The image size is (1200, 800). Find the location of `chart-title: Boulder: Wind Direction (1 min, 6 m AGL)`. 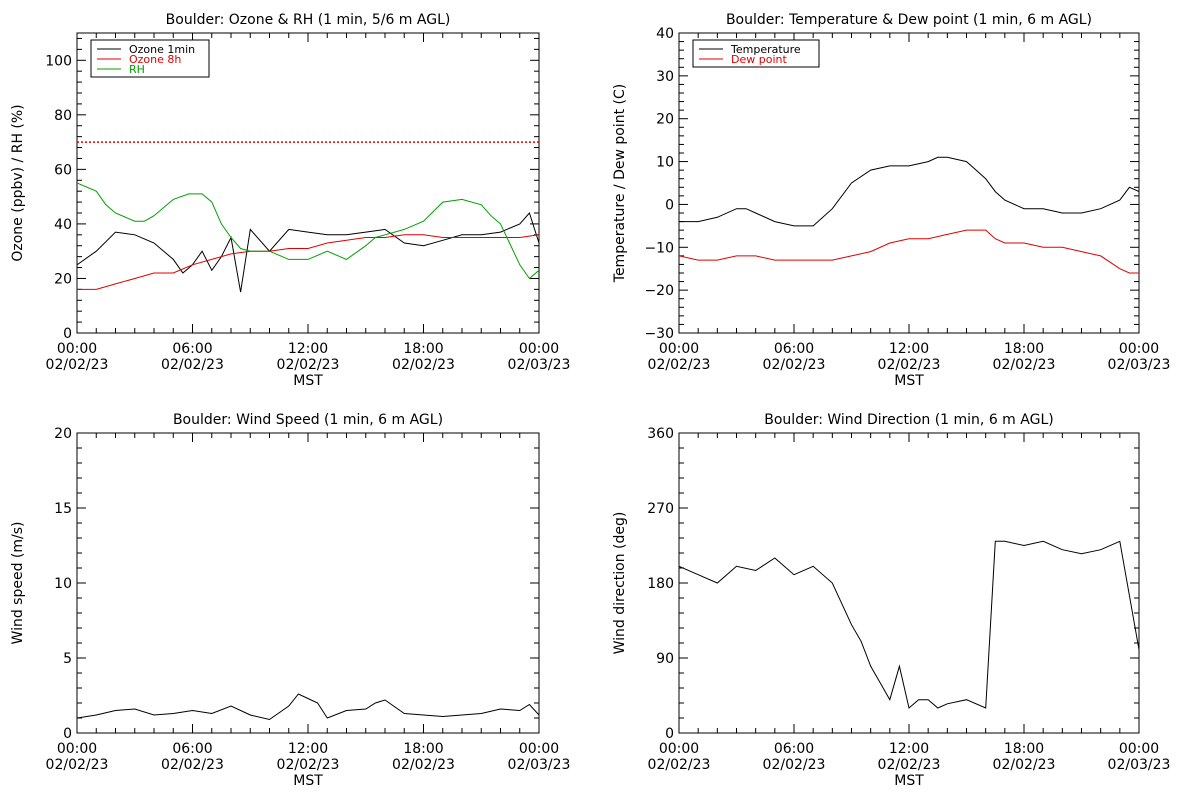

chart-title: Boulder: Wind Direction (1 min, 6 m AGL) is located at coordinates (908, 420).